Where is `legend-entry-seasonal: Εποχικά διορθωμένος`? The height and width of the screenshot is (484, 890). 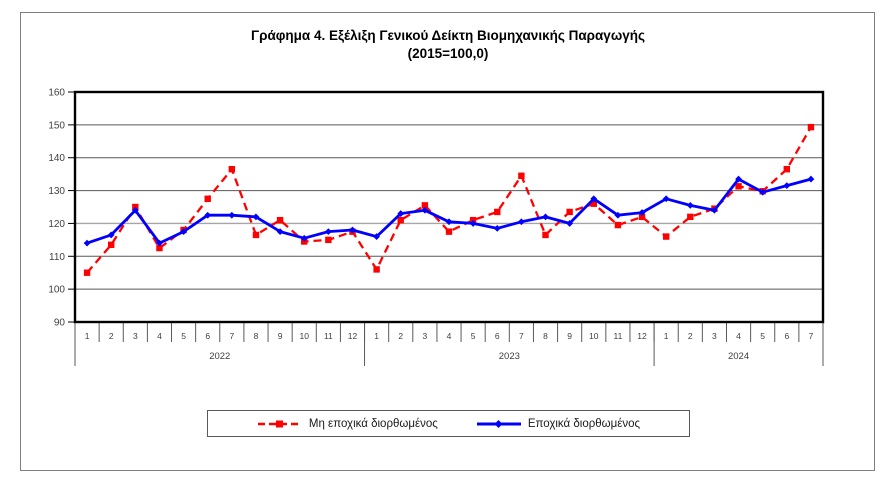
legend-entry-seasonal: Εποχικά διορθωμένος is located at coordinates (558, 424).